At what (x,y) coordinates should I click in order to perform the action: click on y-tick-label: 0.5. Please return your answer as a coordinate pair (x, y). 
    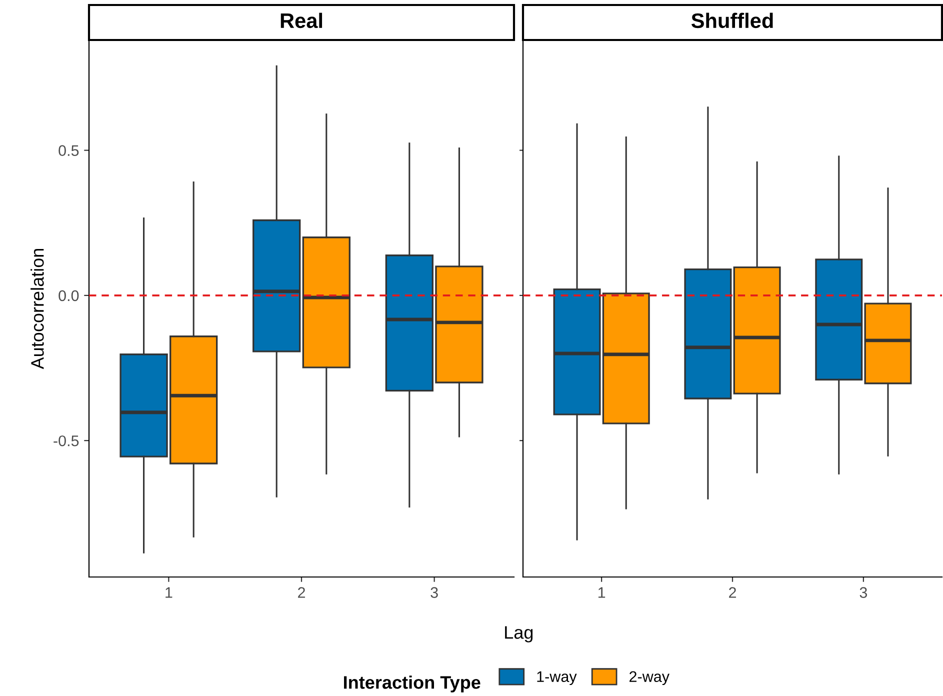
    Looking at the image, I should click on (68, 150).